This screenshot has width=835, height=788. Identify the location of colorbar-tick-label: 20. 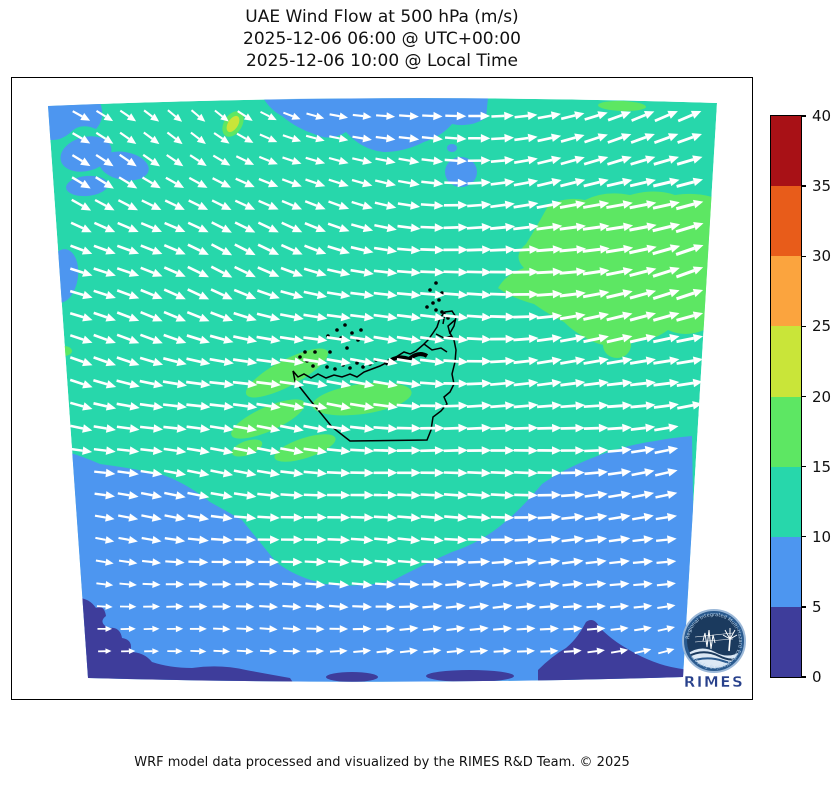
(822, 396).